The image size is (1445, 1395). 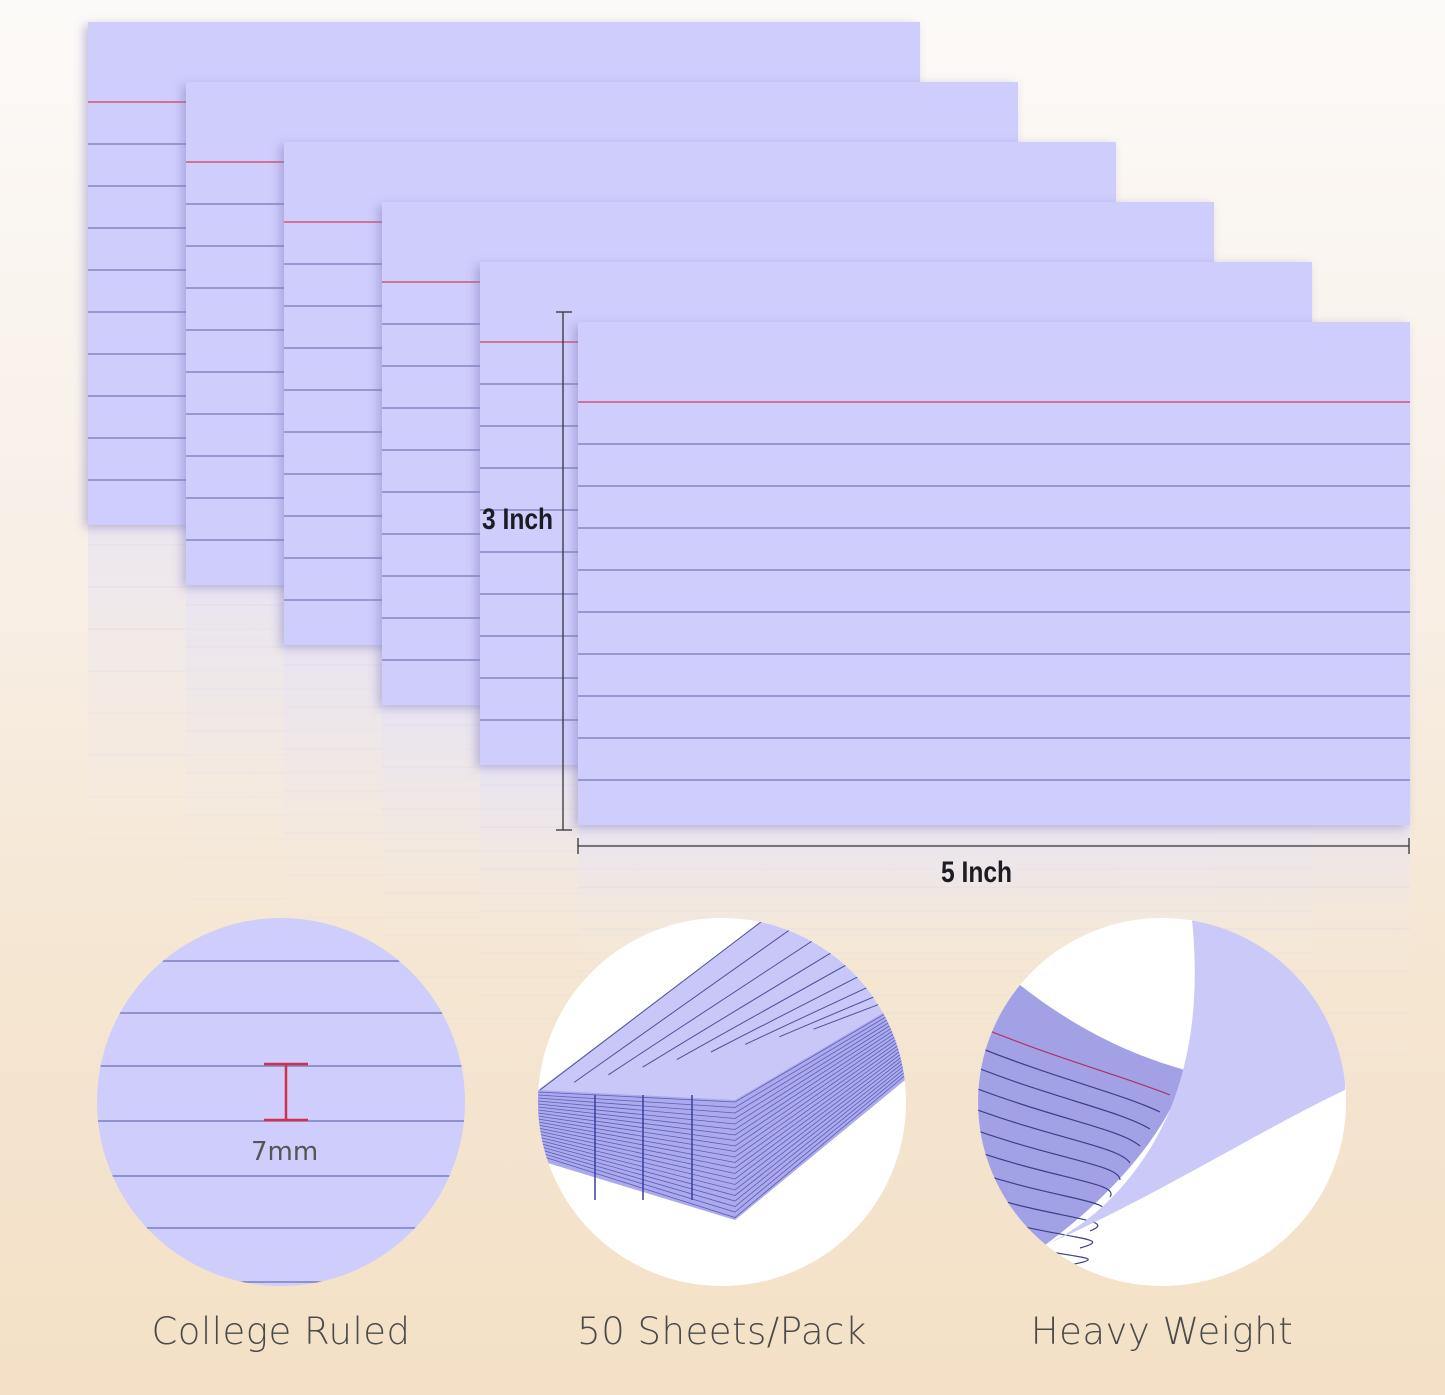 What do you see at coordinates (1162, 1102) in the screenshot?
I see `page-curl-circle` at bounding box center [1162, 1102].